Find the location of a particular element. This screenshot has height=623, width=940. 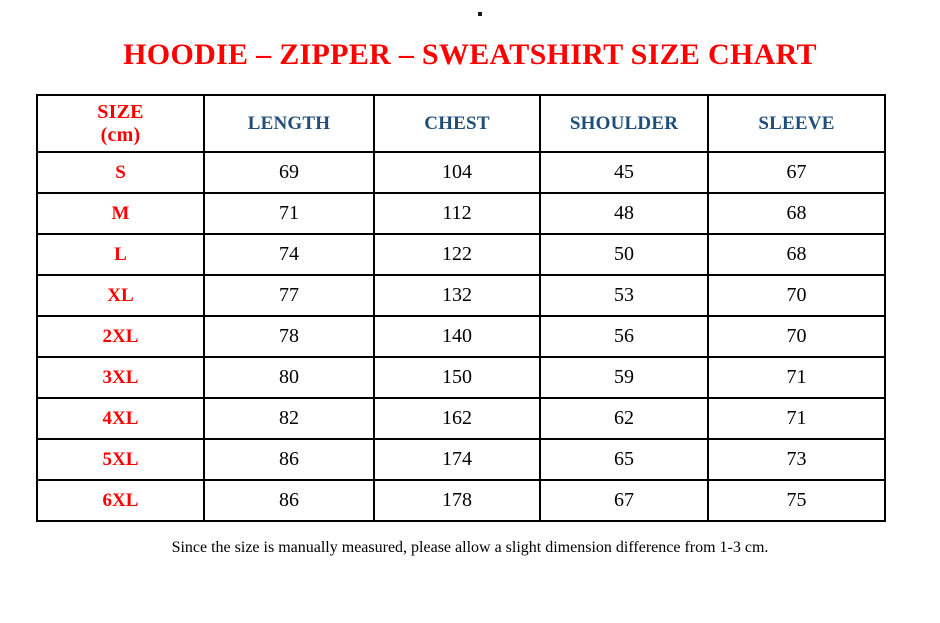

artifact-dot is located at coordinates (480, 14).